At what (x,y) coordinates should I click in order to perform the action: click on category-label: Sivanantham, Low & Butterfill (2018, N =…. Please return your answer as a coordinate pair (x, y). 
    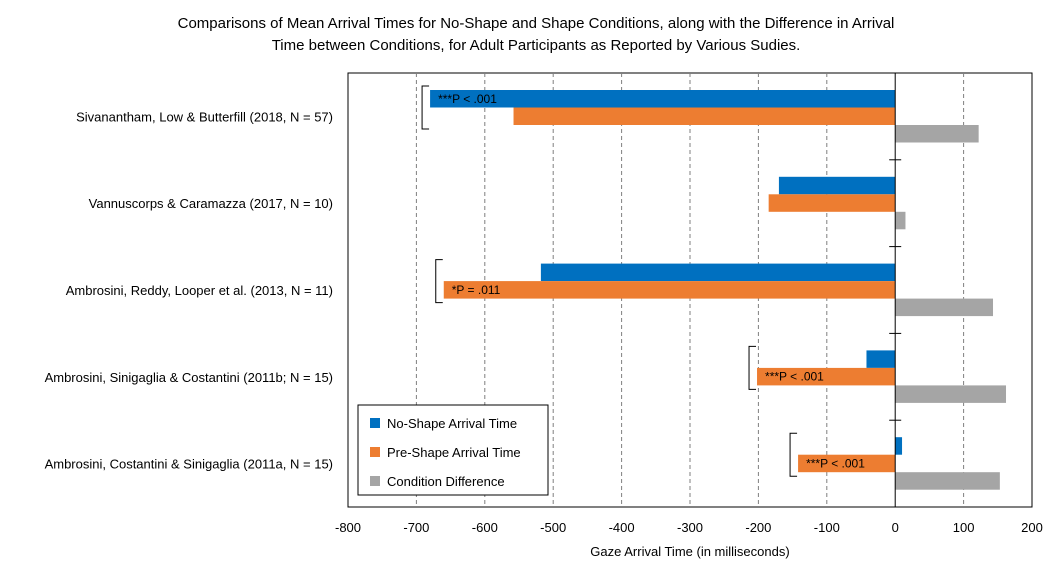
    Looking at the image, I should click on (204, 116).